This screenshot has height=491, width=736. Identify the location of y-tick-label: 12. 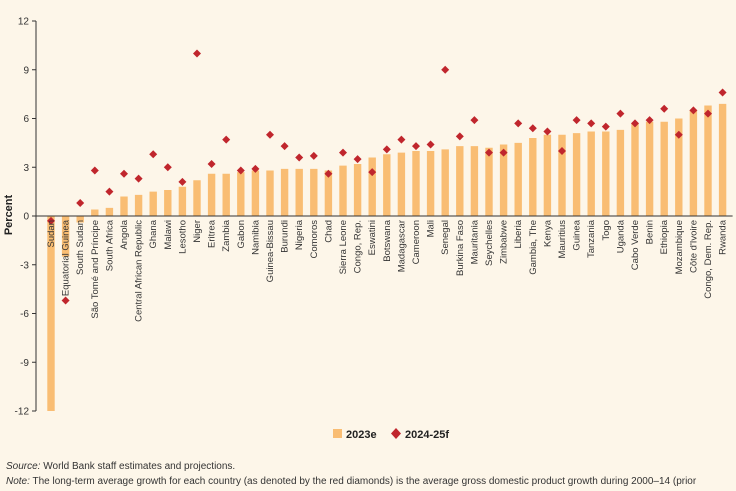
(24, 22).